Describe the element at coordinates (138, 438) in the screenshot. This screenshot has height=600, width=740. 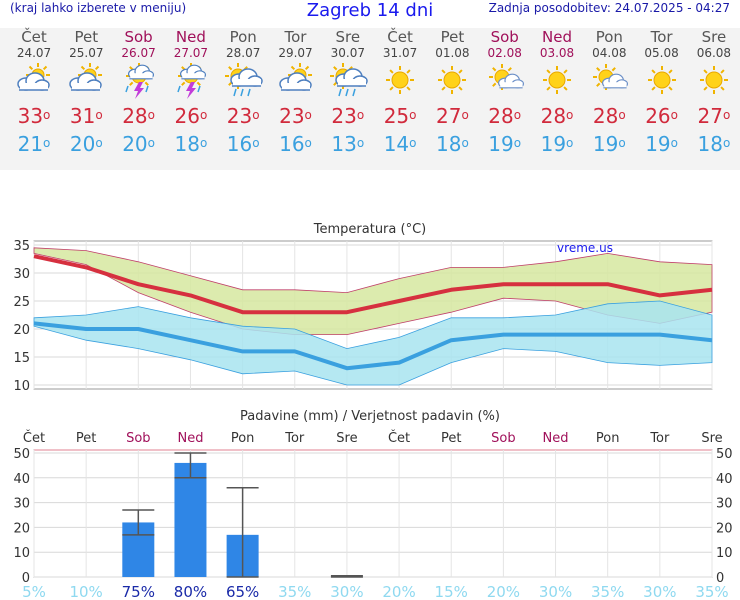
I see `precipitation-day-label: Sob` at that location.